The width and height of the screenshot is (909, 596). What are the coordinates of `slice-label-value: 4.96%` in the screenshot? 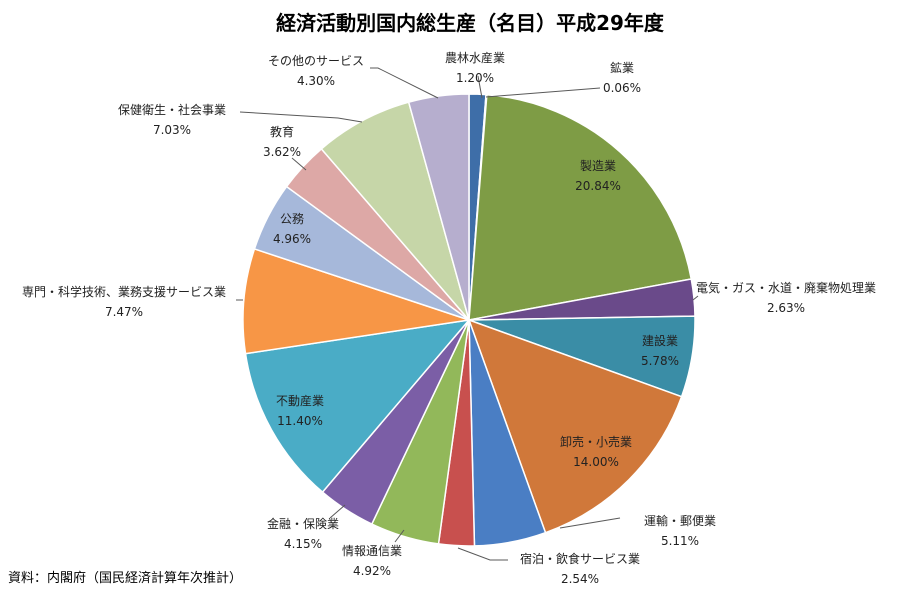 It's located at (292, 239).